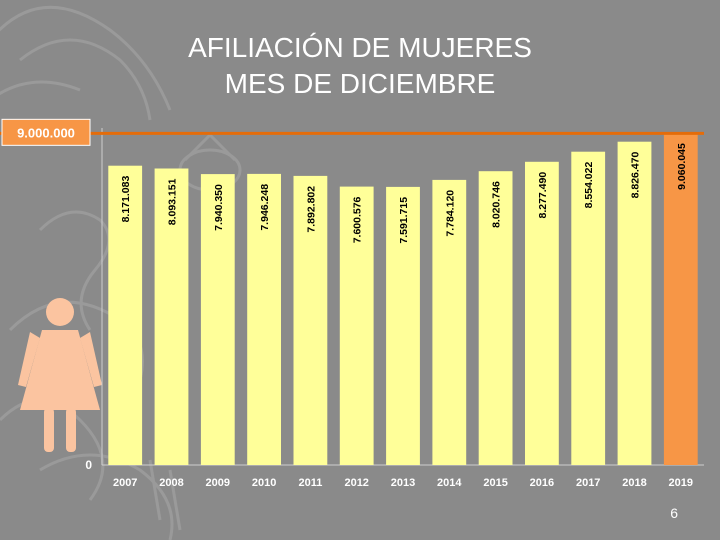 Image resolution: width=720 pixels, height=540 pixels. I want to click on woman-icon, so click(60, 375).